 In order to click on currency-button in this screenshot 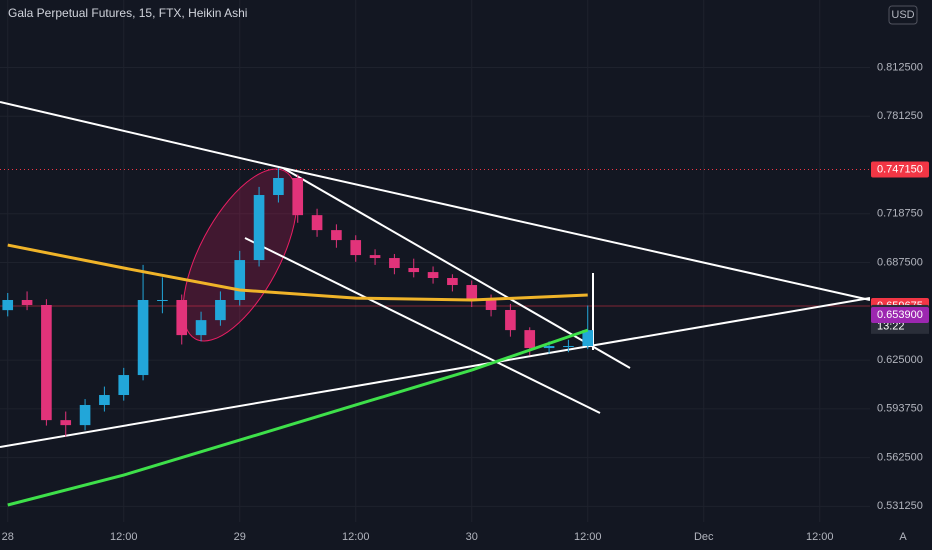, I will do `click(903, 15)`.